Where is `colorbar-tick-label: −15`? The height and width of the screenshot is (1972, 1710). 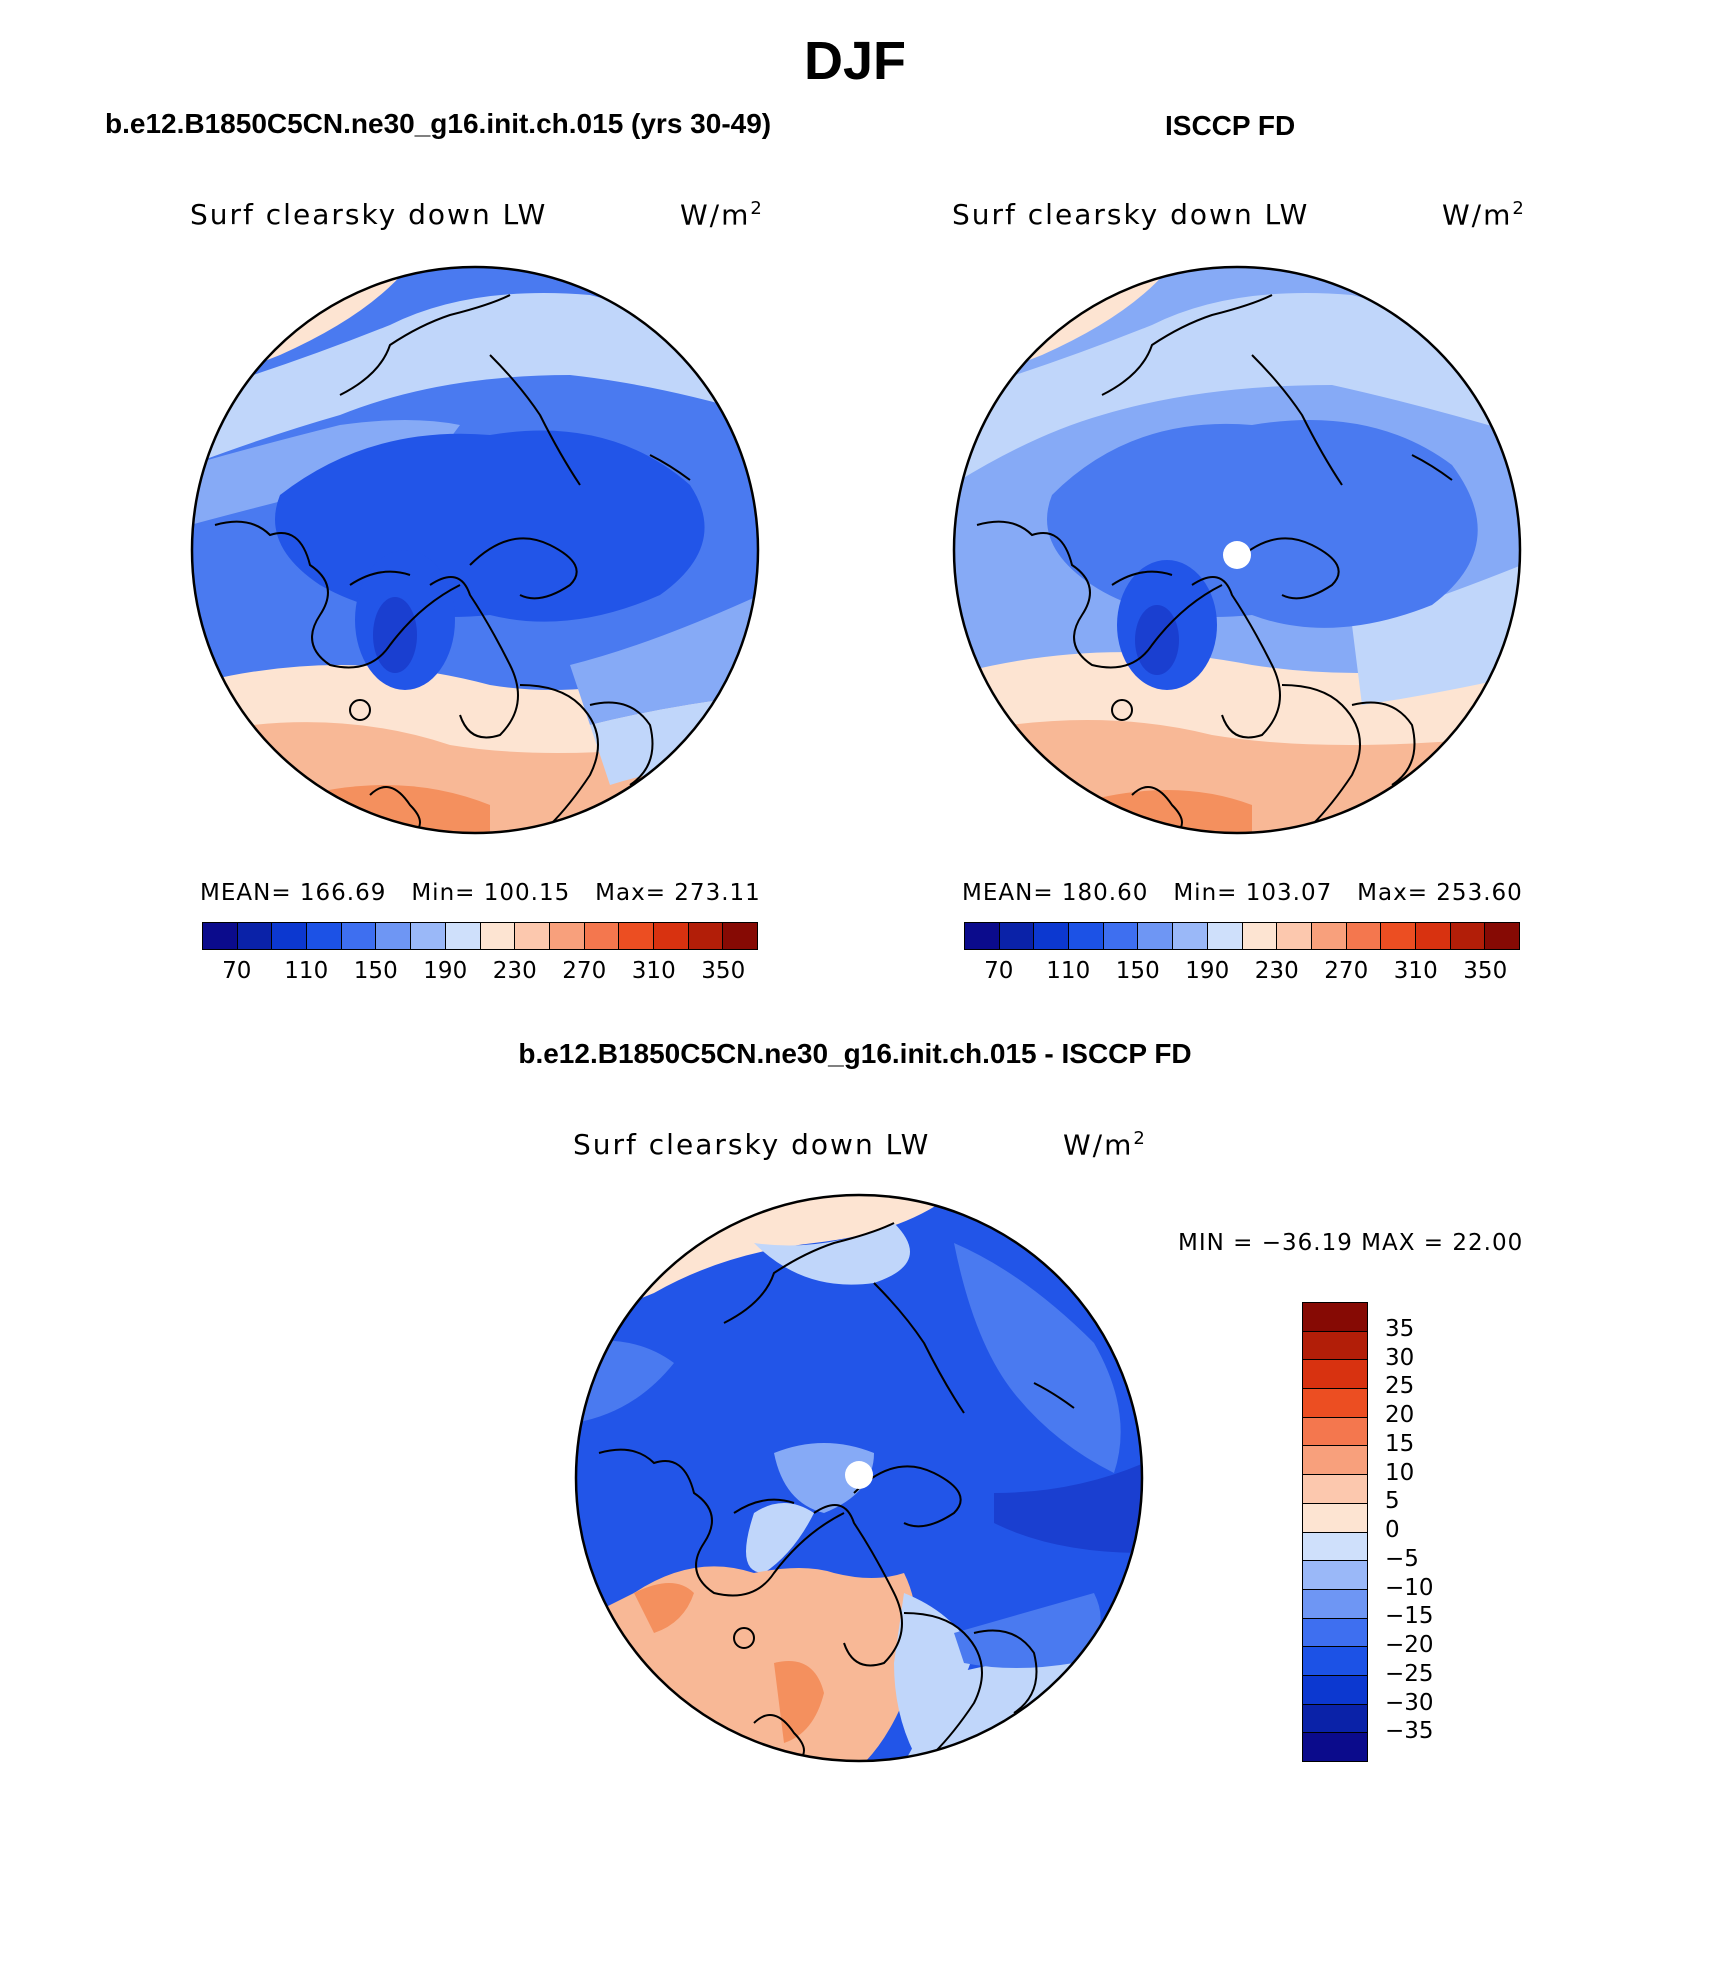
colorbar-tick-label: −15 is located at coordinates (1409, 1616).